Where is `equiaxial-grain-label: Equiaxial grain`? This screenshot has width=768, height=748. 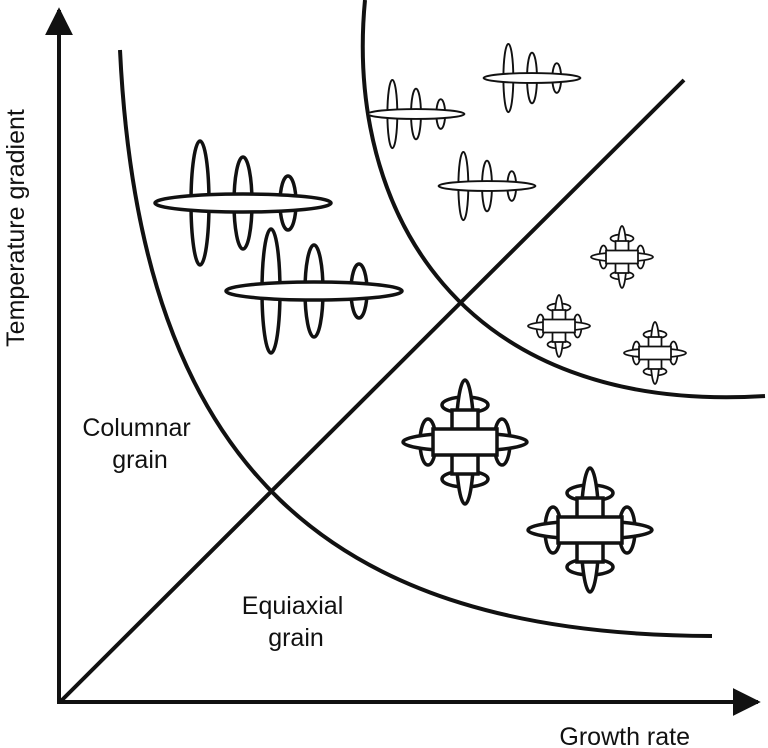
equiaxial-grain-label: Equiaxial grain is located at coordinates (296, 622).